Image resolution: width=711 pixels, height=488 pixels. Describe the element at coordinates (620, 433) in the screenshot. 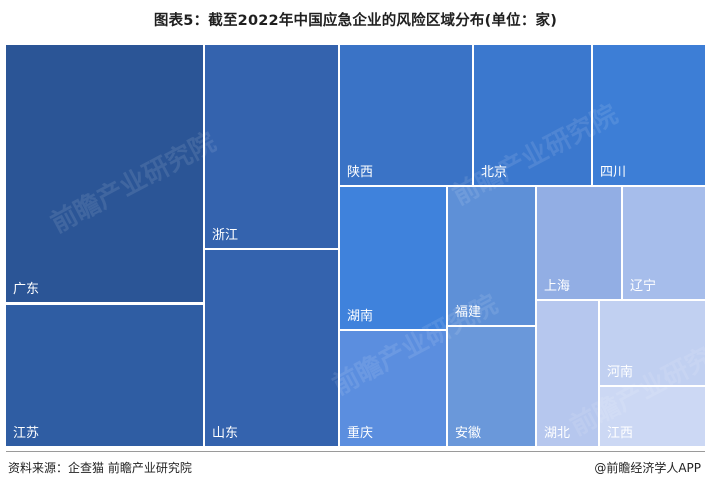

I see `tile-label: 江西` at that location.